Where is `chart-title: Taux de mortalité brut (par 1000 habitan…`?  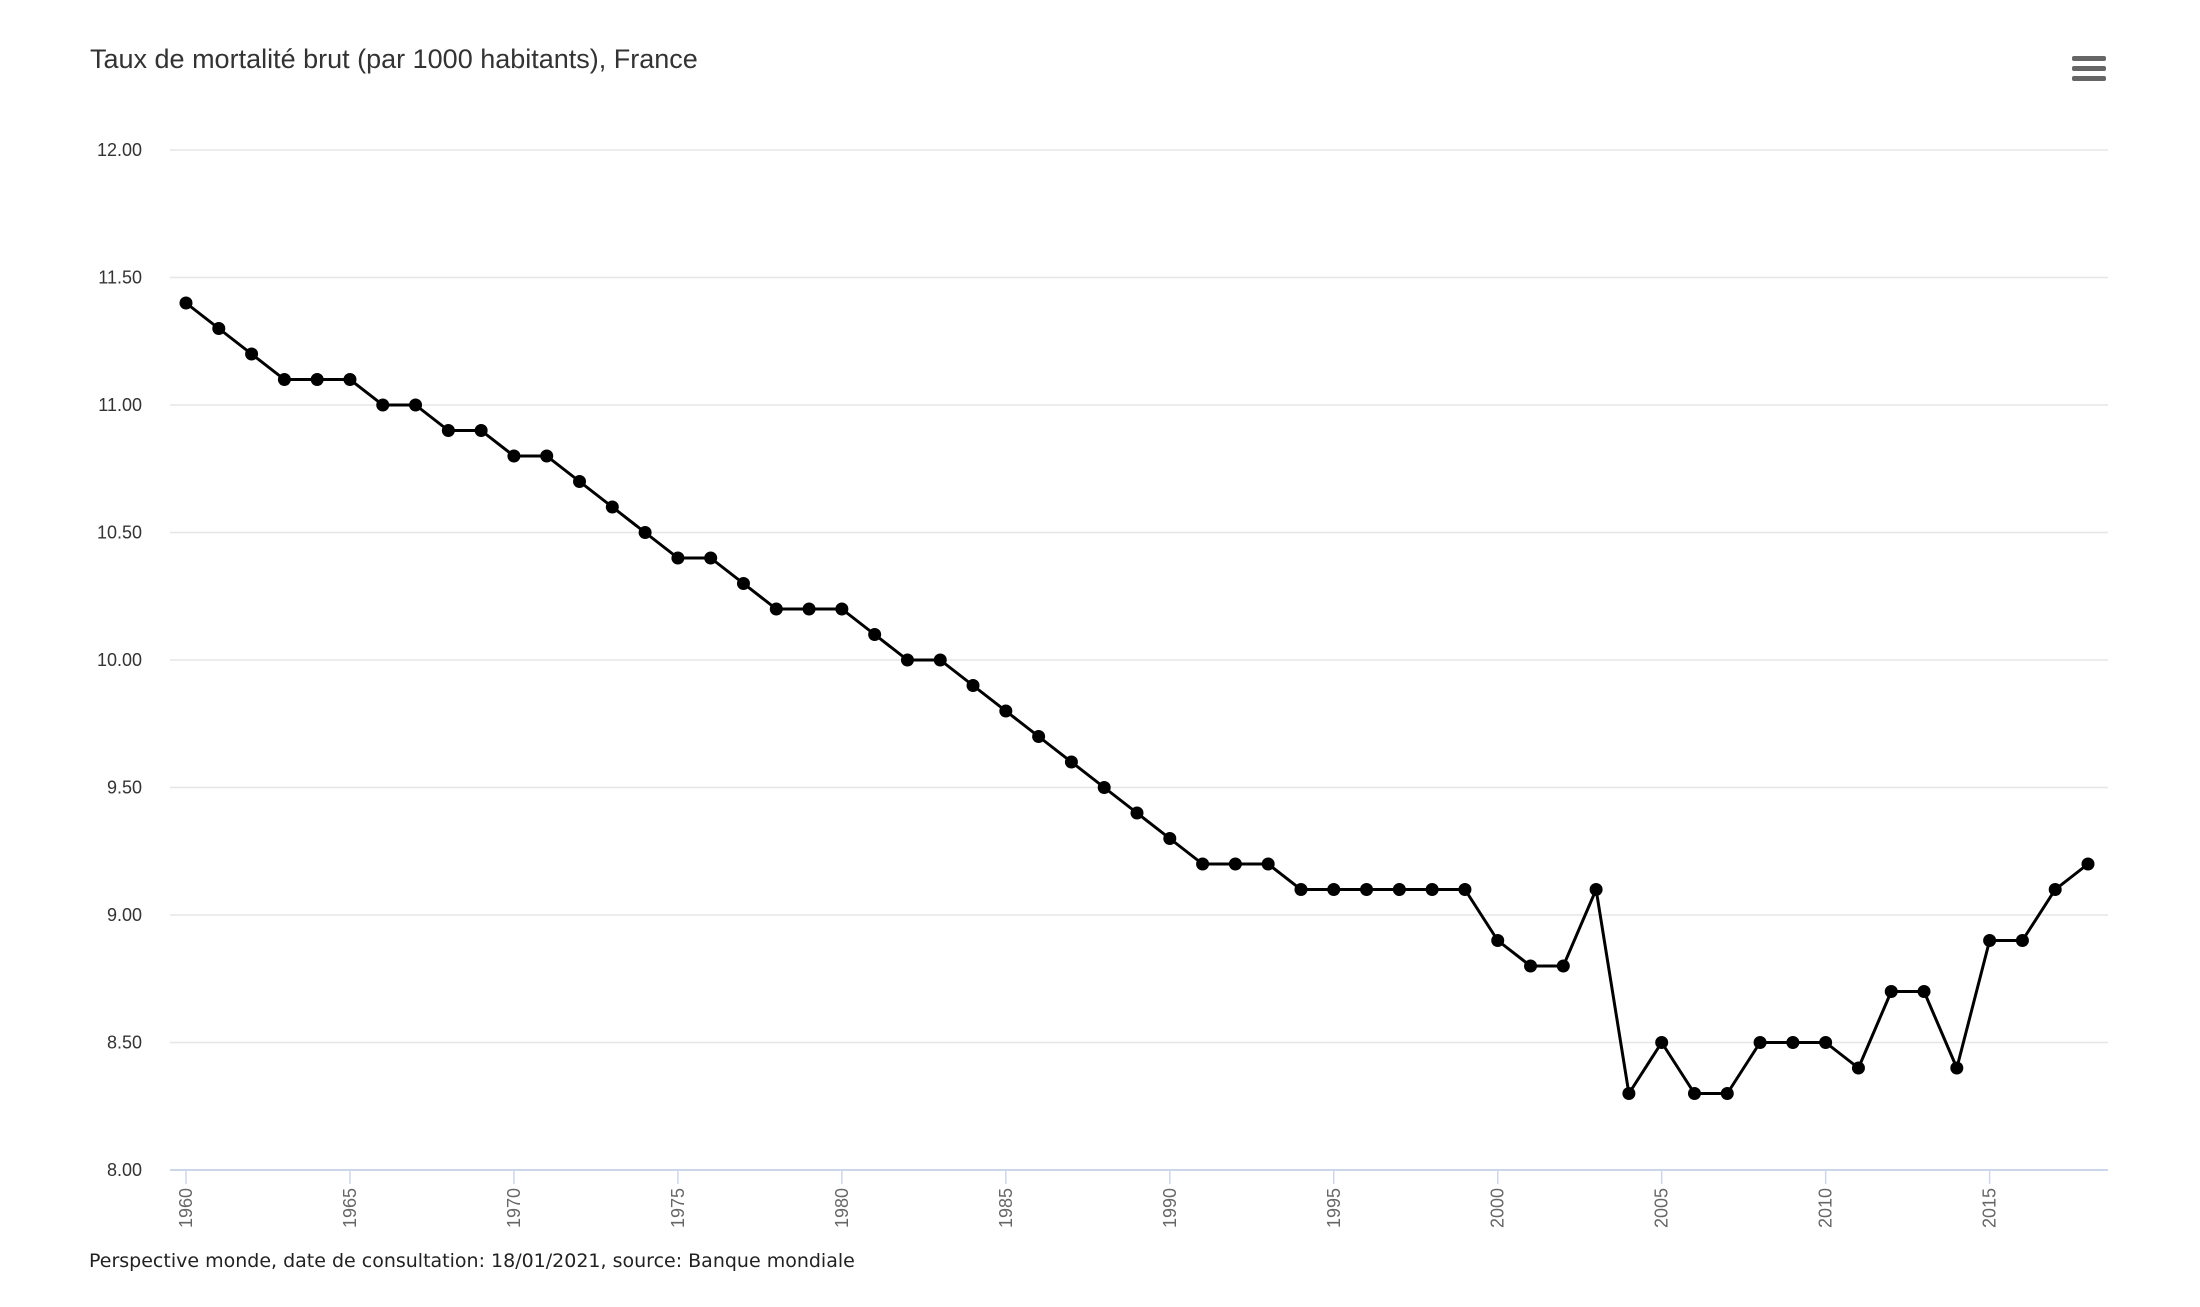 chart-title: Taux de mortalité brut (par 1000 habitan… is located at coordinates (394, 59).